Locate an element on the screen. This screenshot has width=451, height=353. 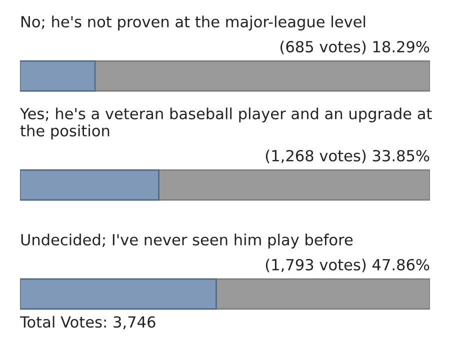
data-label: (1,793 votes) 47.86% is located at coordinates (348, 265).